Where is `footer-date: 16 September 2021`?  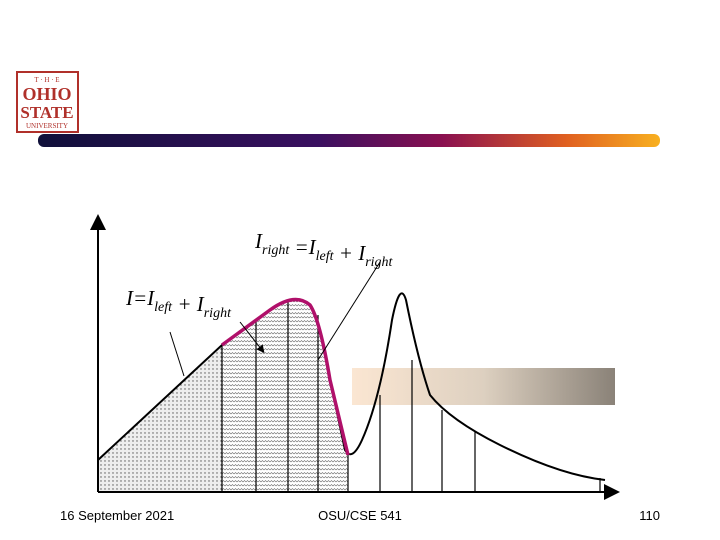 footer-date: 16 September 2021 is located at coordinates (117, 515).